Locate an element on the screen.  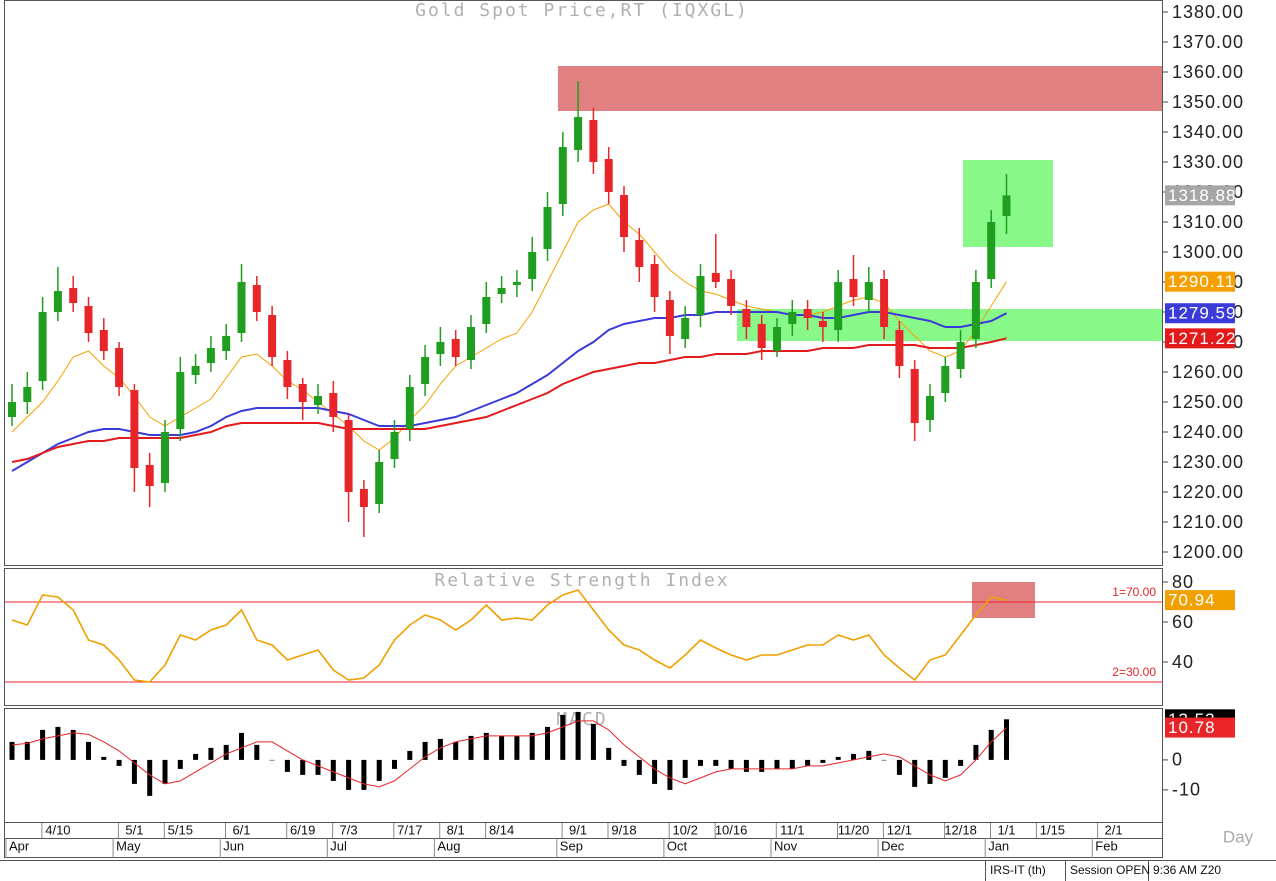
y-tick-label: 1310.00 is located at coordinates (1208, 222).